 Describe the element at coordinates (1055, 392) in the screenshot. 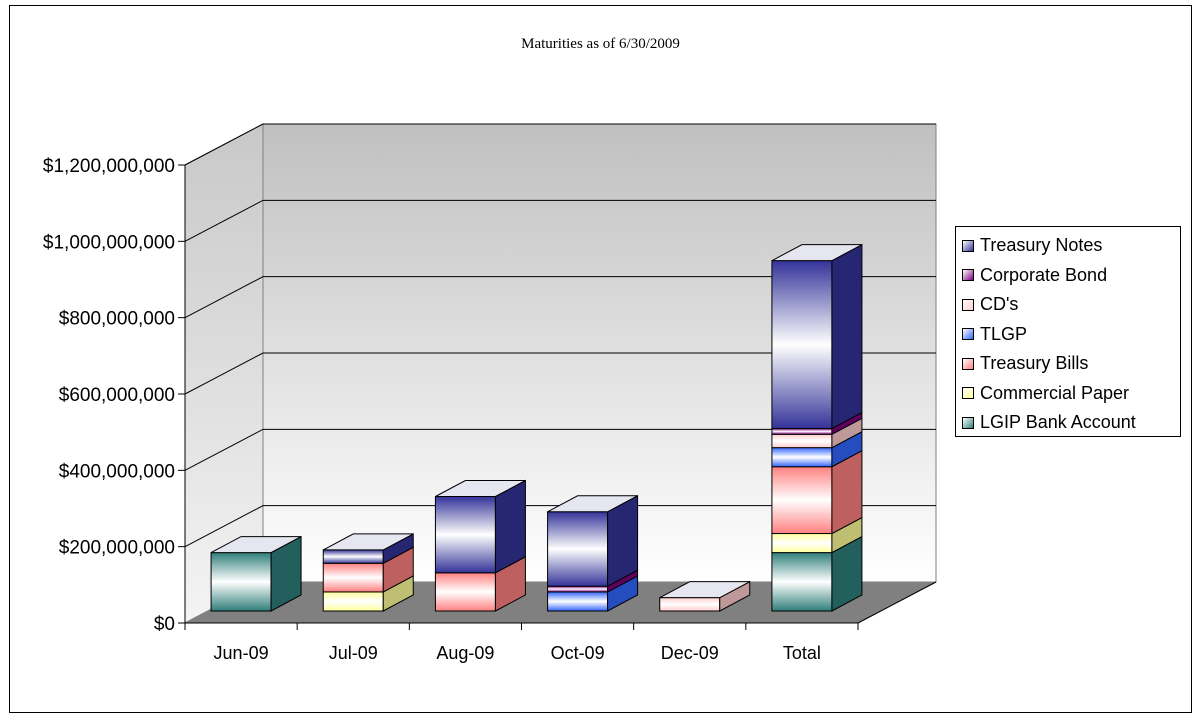

I see `legend-label: Commercial Paper` at that location.